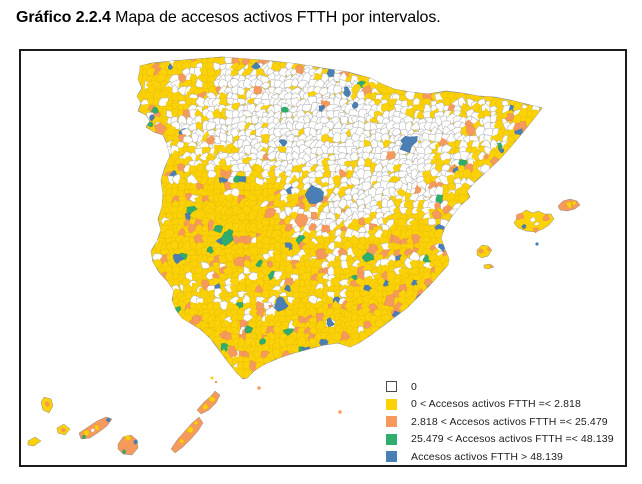 The width and height of the screenshot is (642, 484). I want to click on legend-label: 0, so click(414, 386).